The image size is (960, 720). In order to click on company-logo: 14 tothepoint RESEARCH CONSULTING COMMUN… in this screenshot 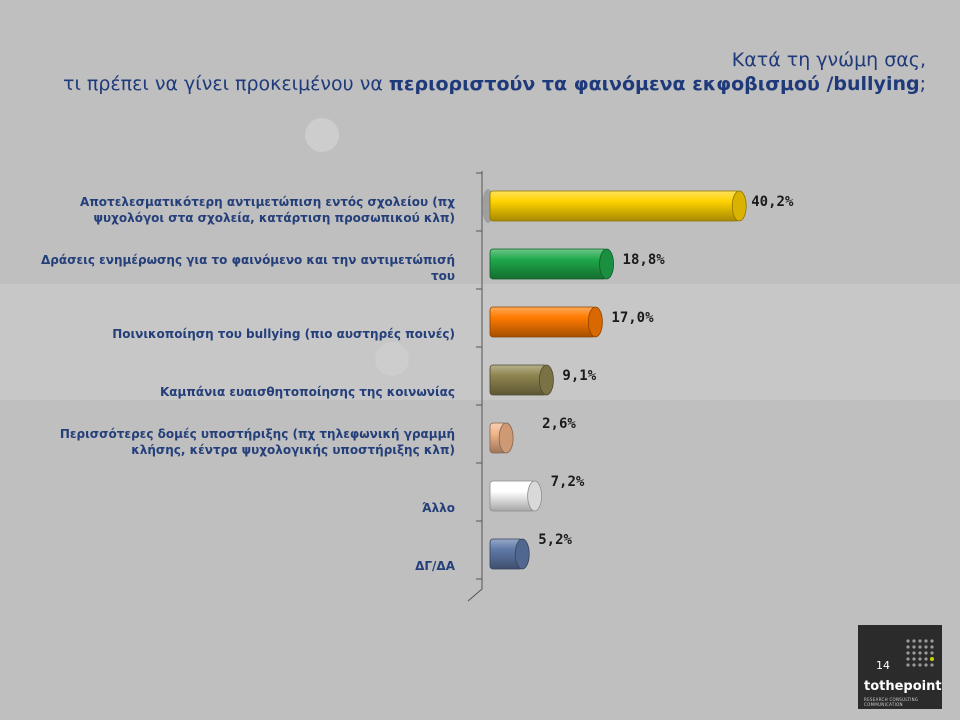, I will do `click(900, 667)`.